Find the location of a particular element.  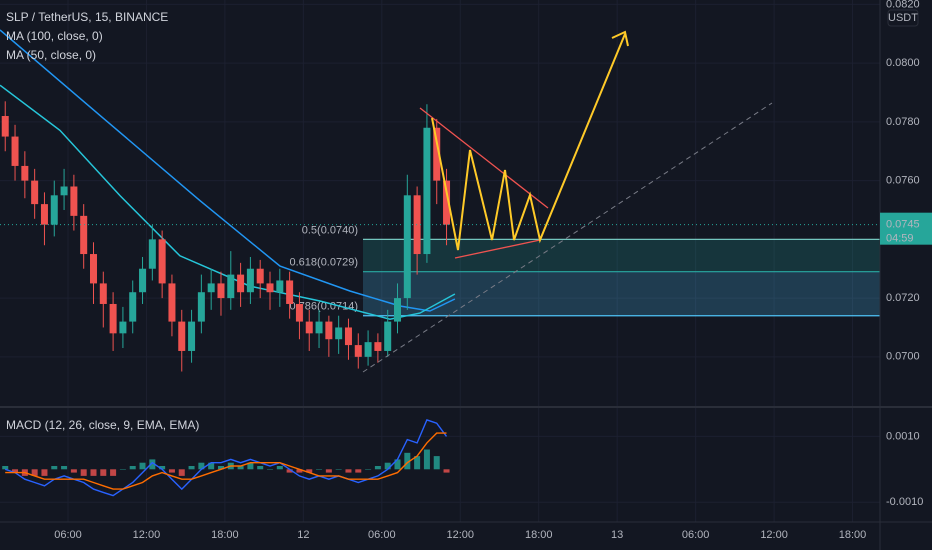

currency-badge is located at coordinates (903, 18).